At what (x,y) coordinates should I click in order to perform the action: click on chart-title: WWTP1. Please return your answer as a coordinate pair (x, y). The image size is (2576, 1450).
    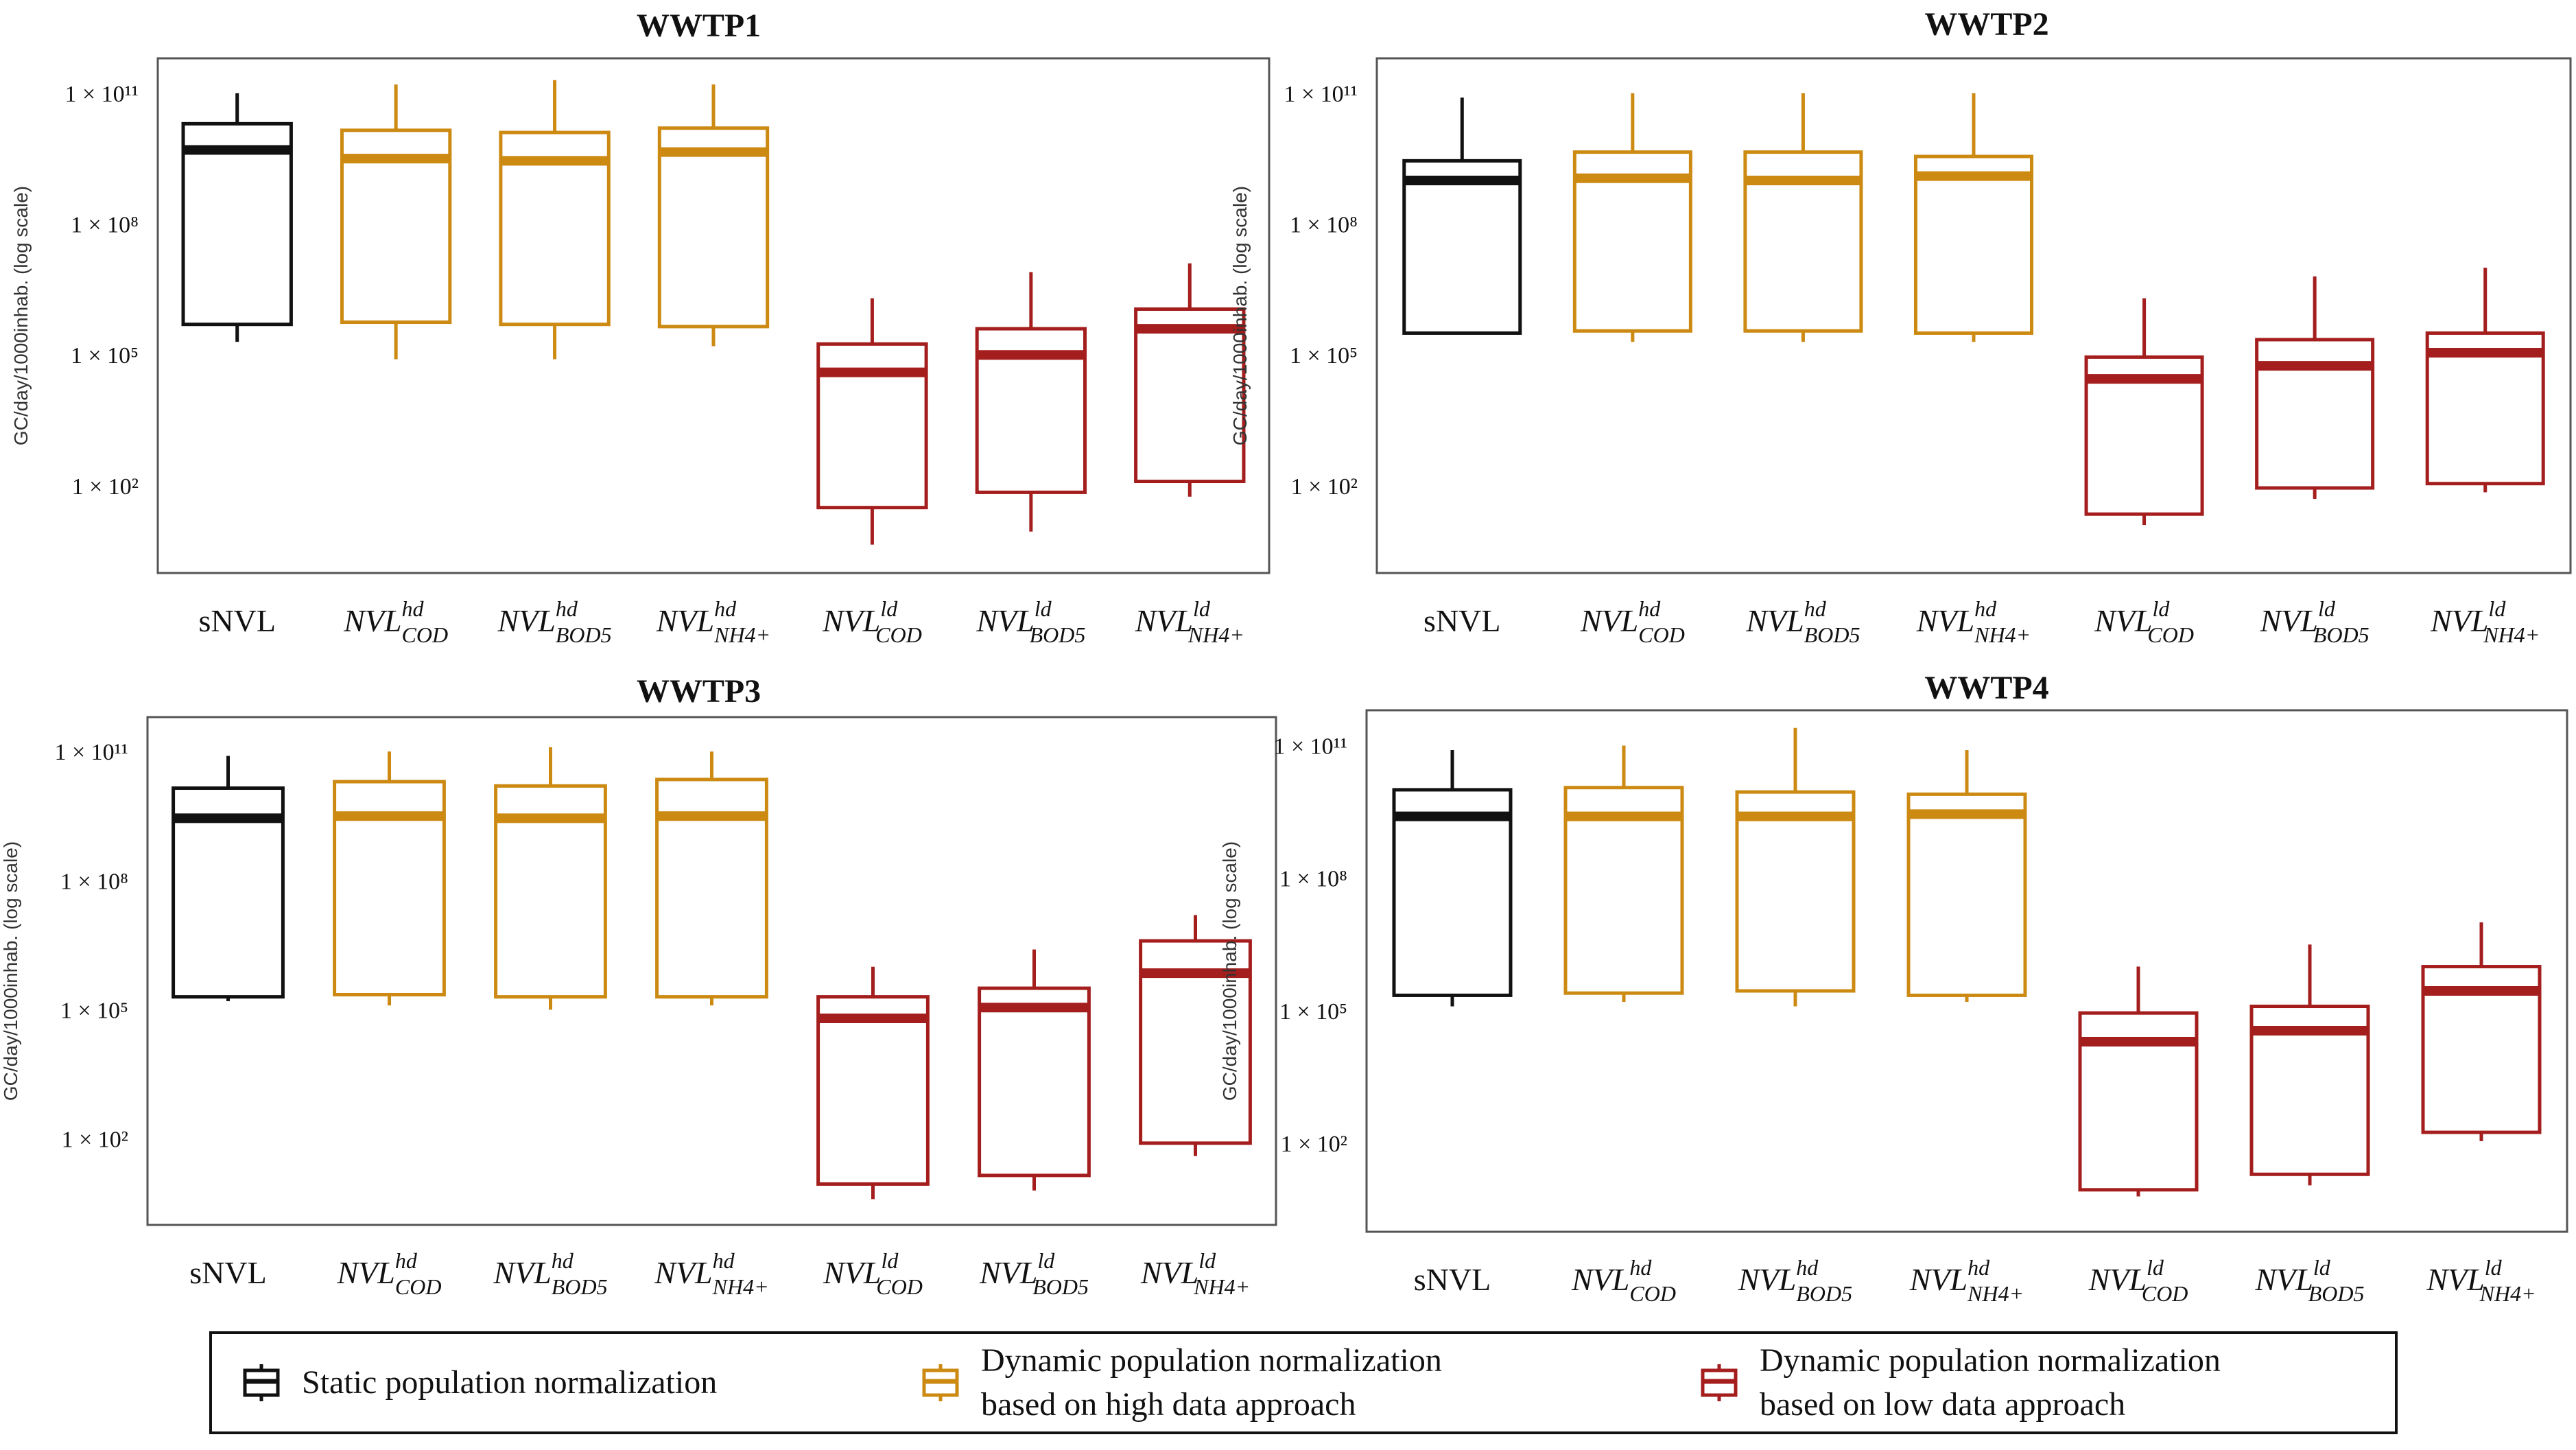
    Looking at the image, I should click on (698, 26).